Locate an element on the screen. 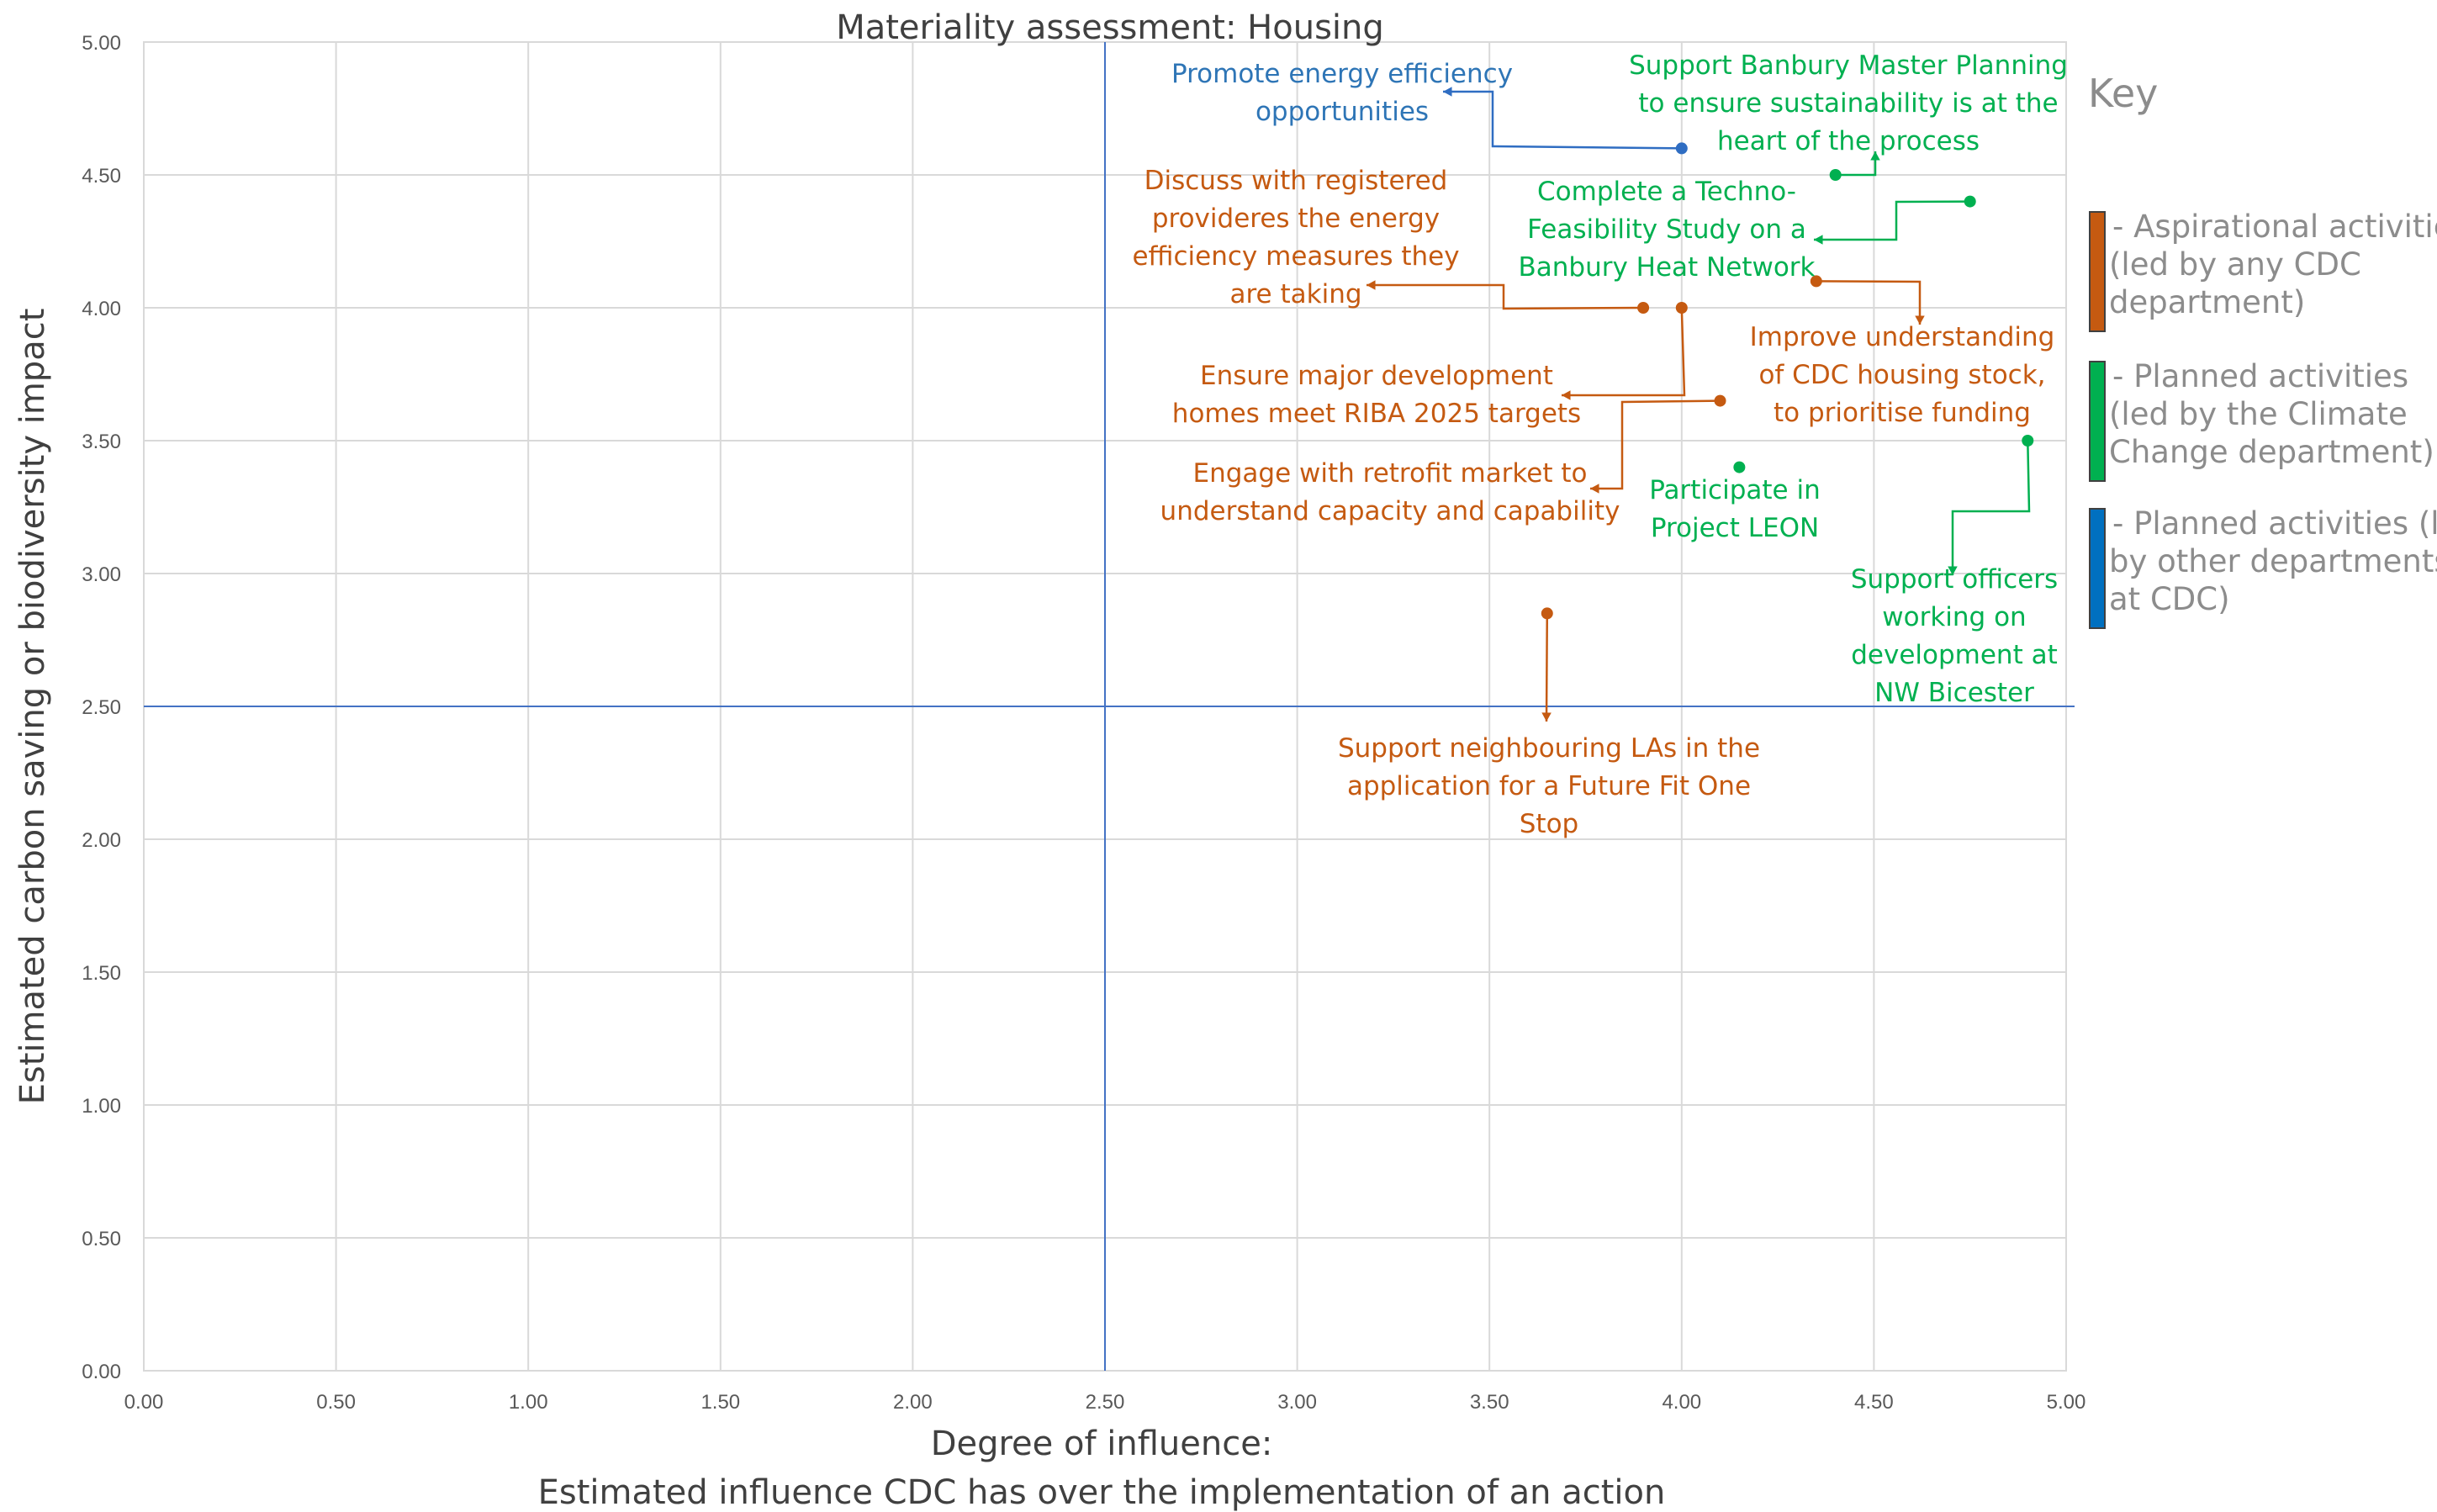  y-tick-label: 1.00 is located at coordinates (101, 1106).